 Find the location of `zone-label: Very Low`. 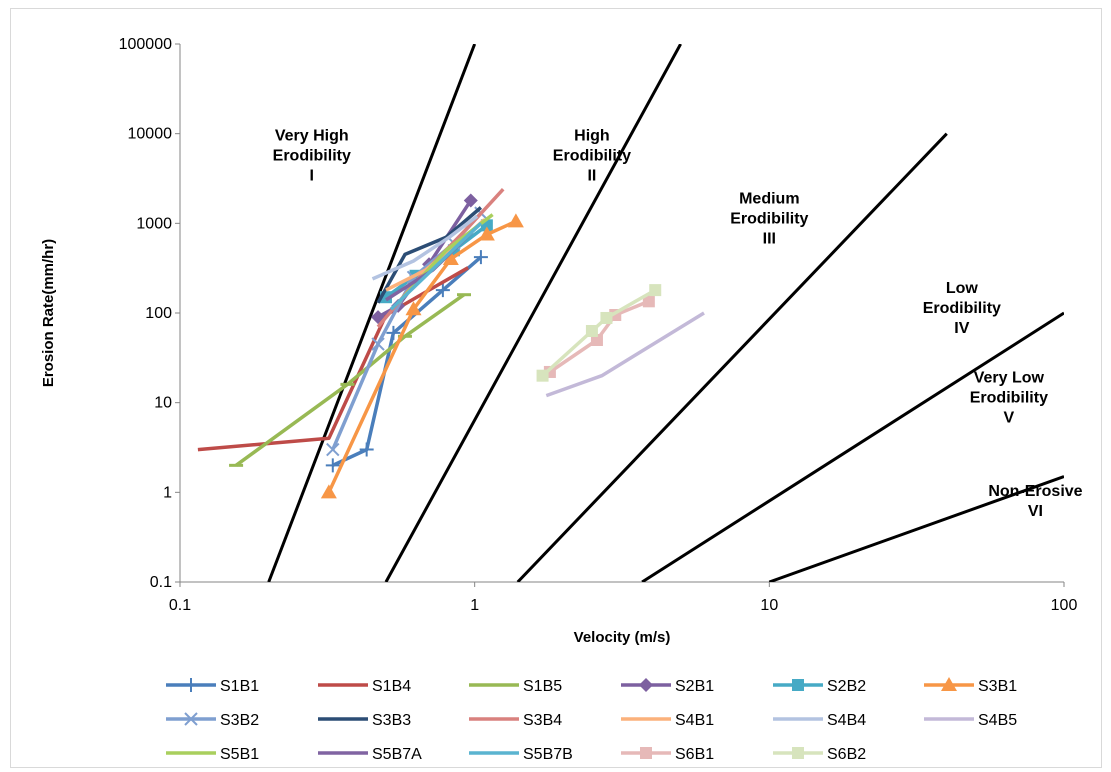

zone-label: Very Low is located at coordinates (1009, 378).